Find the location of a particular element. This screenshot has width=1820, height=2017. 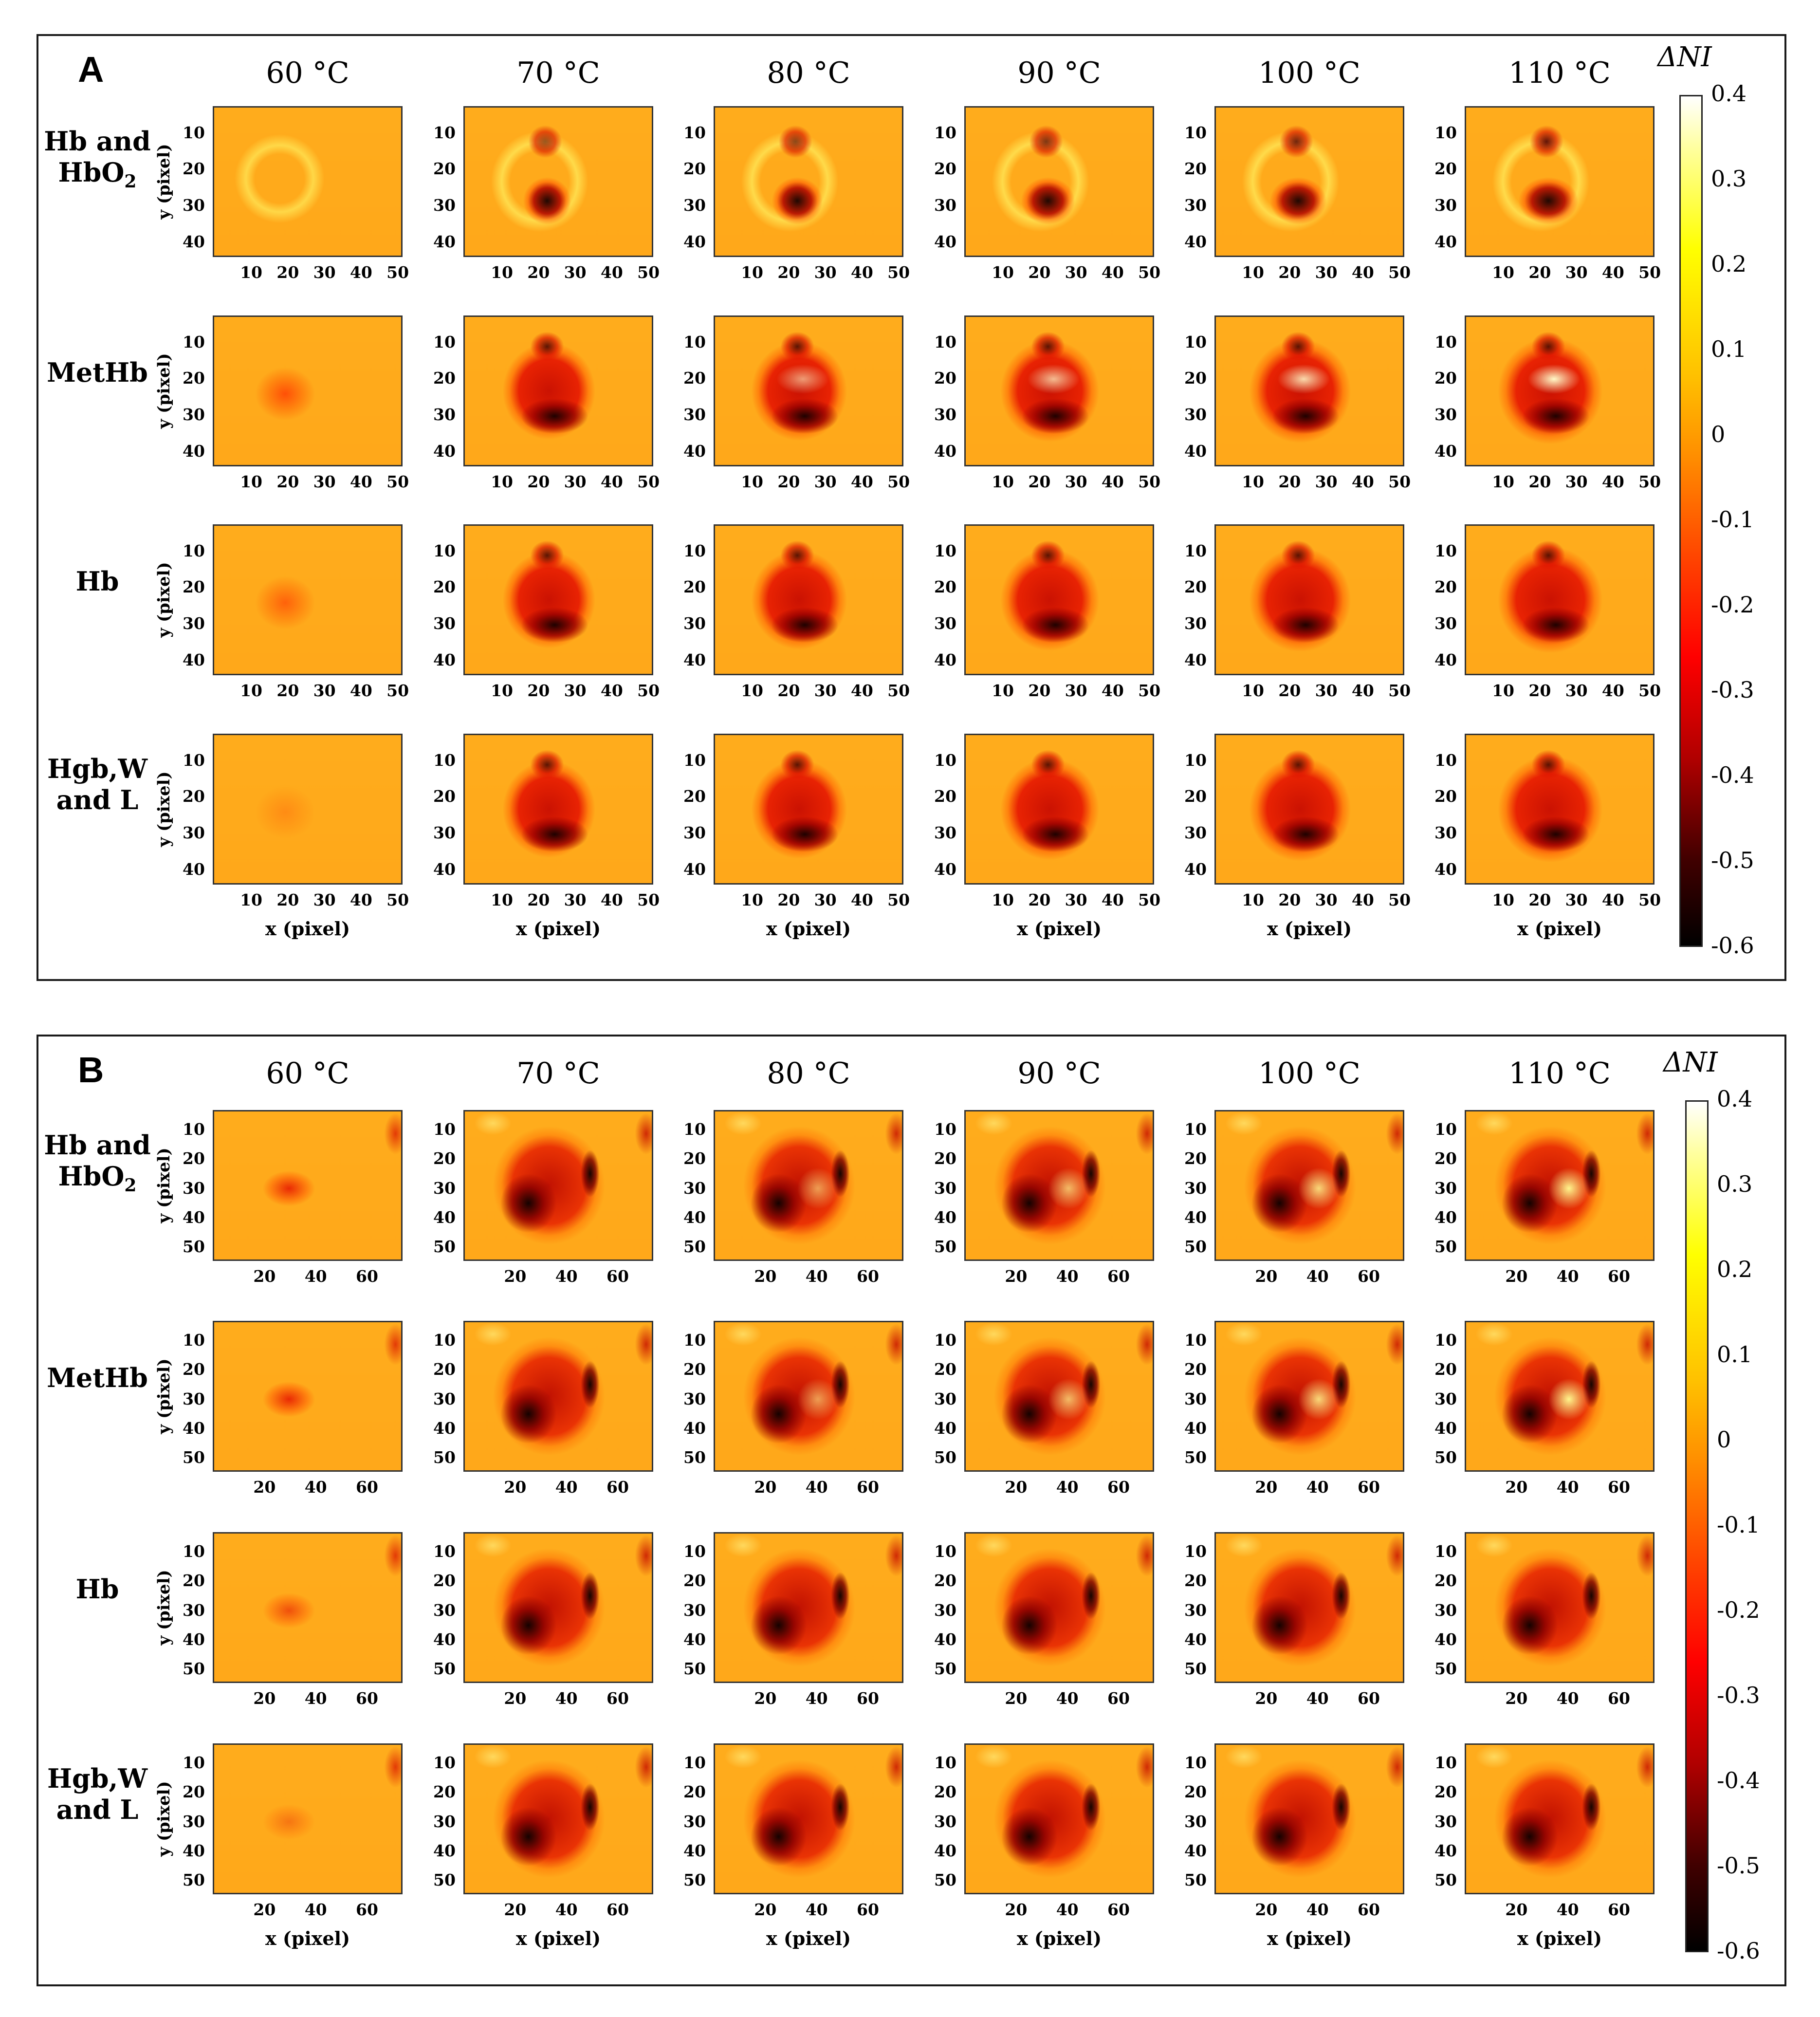

colorbar-tick-label: -0.2 is located at coordinates (1732, 605).